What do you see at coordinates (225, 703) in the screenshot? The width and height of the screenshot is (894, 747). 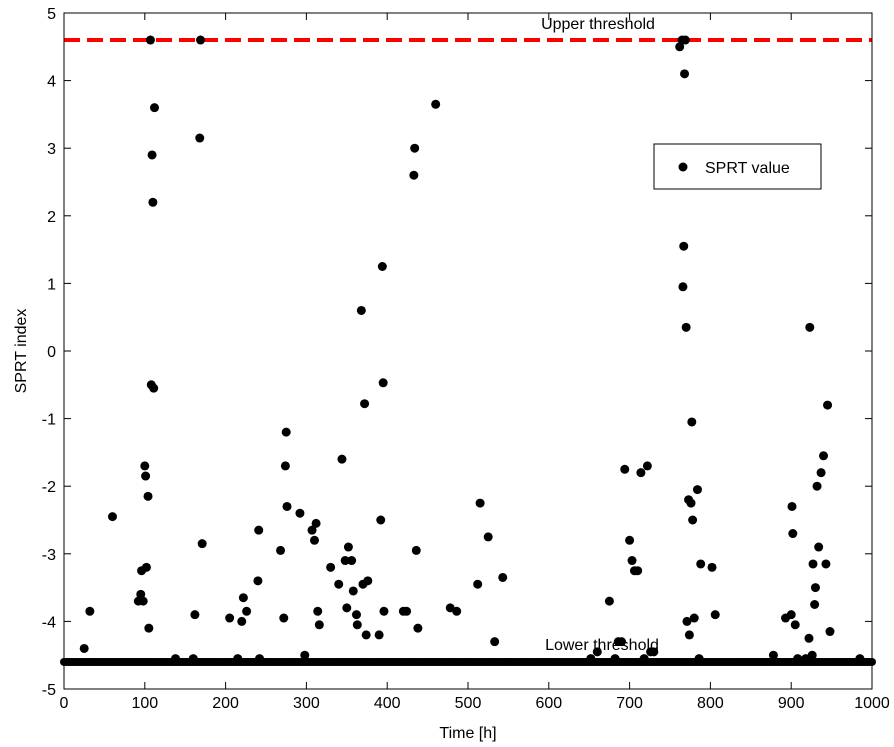 I see `x-tick-label: 200` at bounding box center [225, 703].